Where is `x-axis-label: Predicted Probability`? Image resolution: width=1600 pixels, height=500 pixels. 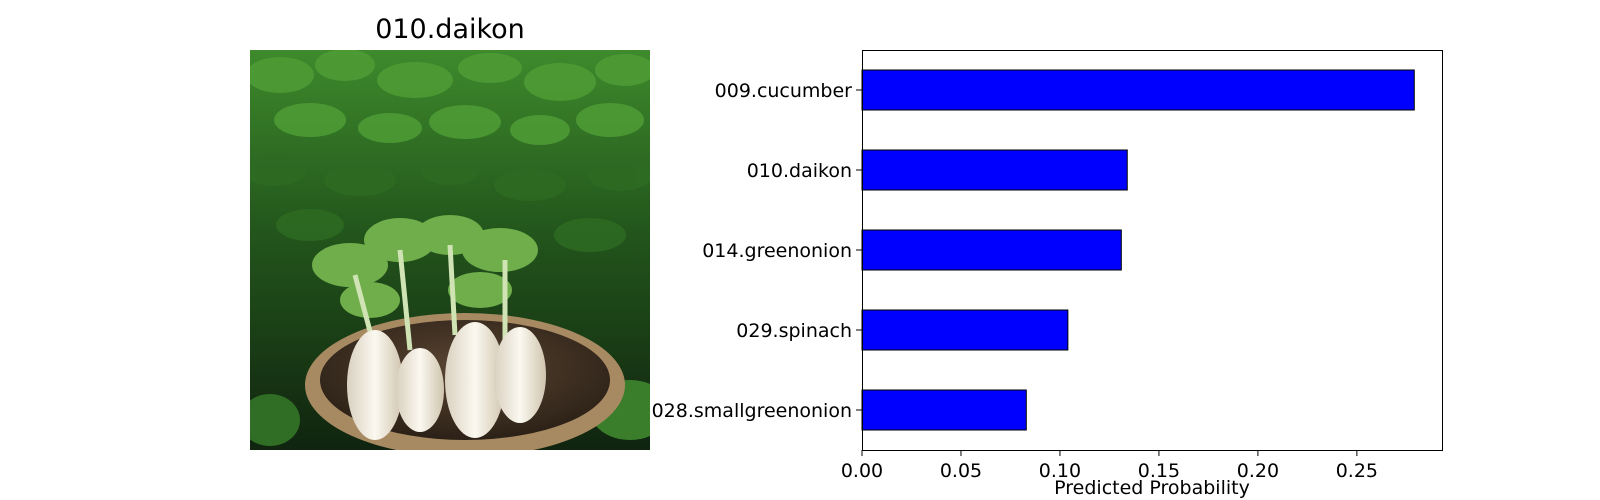 x-axis-label: Predicted Probability is located at coordinates (1152, 488).